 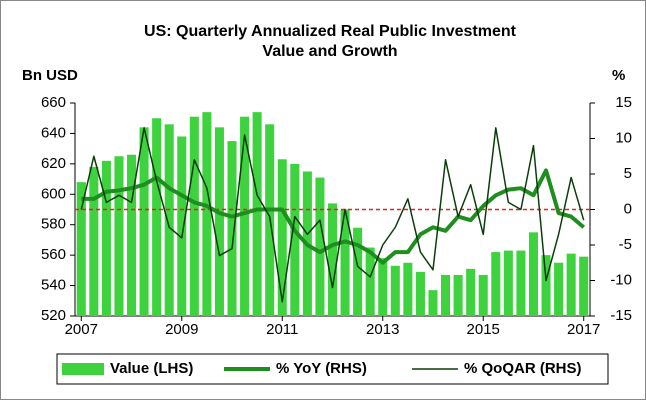 What do you see at coordinates (382, 329) in the screenshot?
I see `x-tick-label: 2013` at bounding box center [382, 329].